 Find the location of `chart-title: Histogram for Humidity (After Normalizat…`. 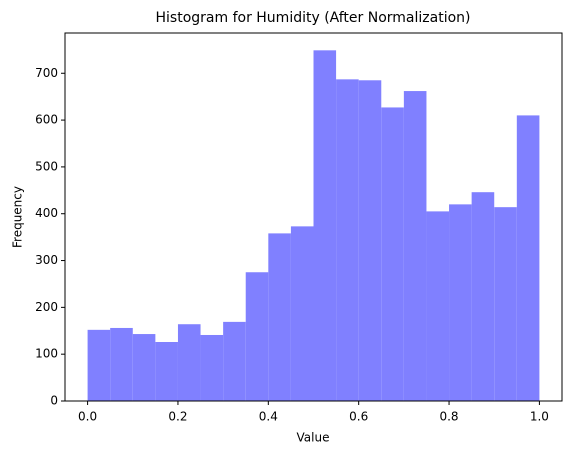

chart-title: Histogram for Humidity (After Normalizat… is located at coordinates (313, 18).